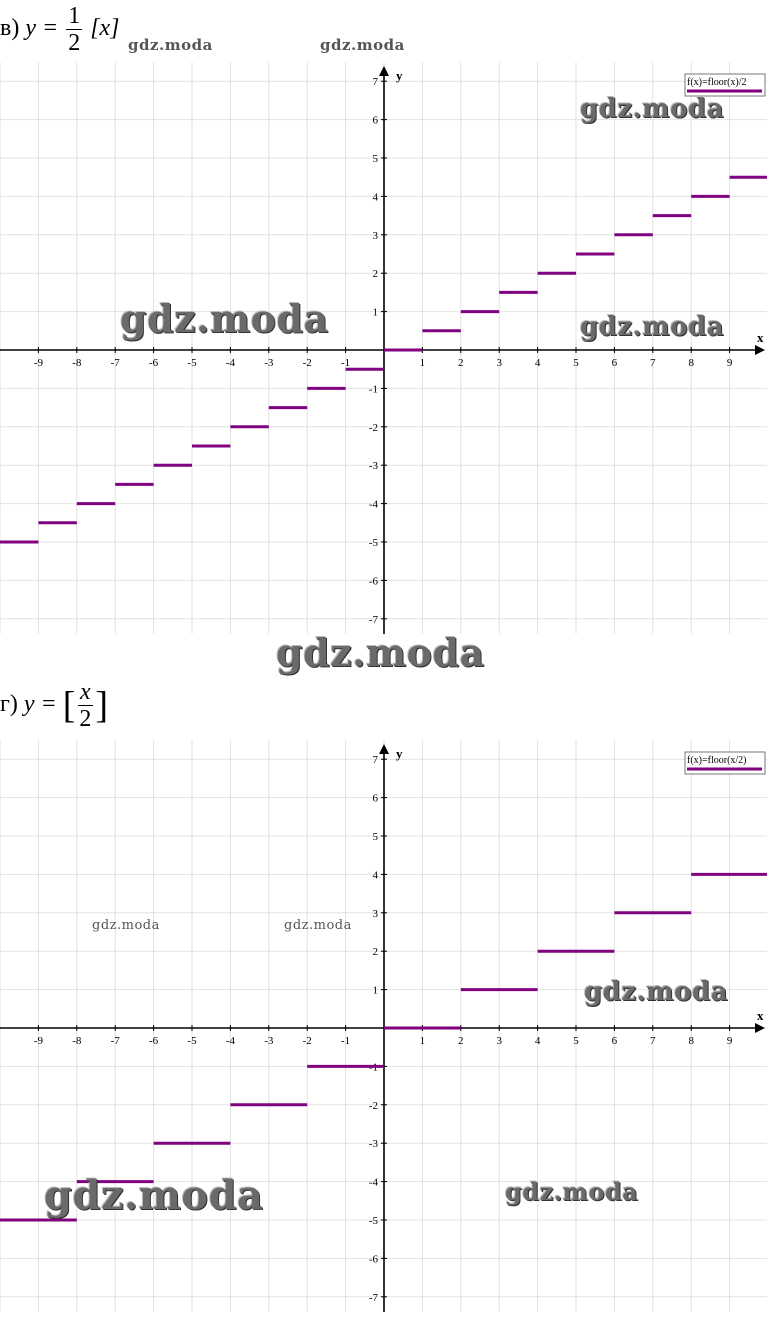  Describe the element at coordinates (538, 363) in the screenshot. I see `x-tick-label: 4` at that location.